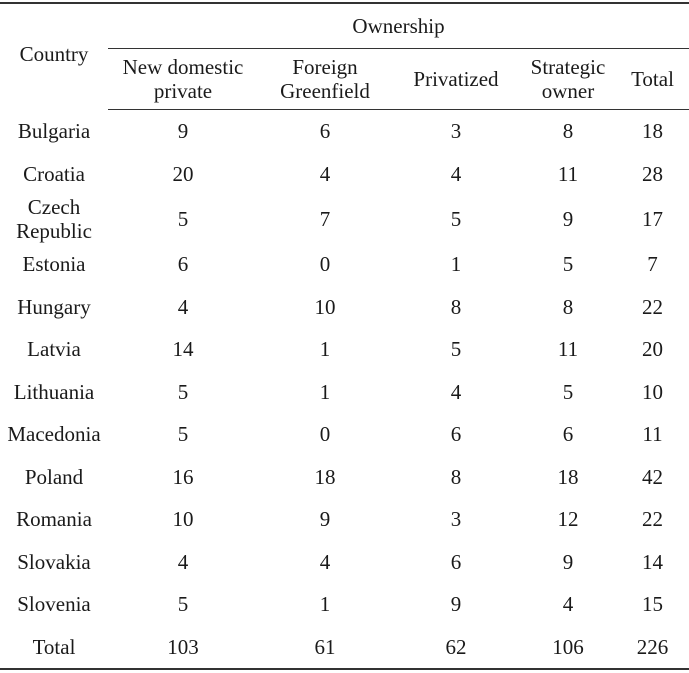 This screenshot has height=673, width=689. Describe the element at coordinates (344, 131) in the screenshot. I see `table-row: Bulgaria 9 6 3 8 18` at that location.